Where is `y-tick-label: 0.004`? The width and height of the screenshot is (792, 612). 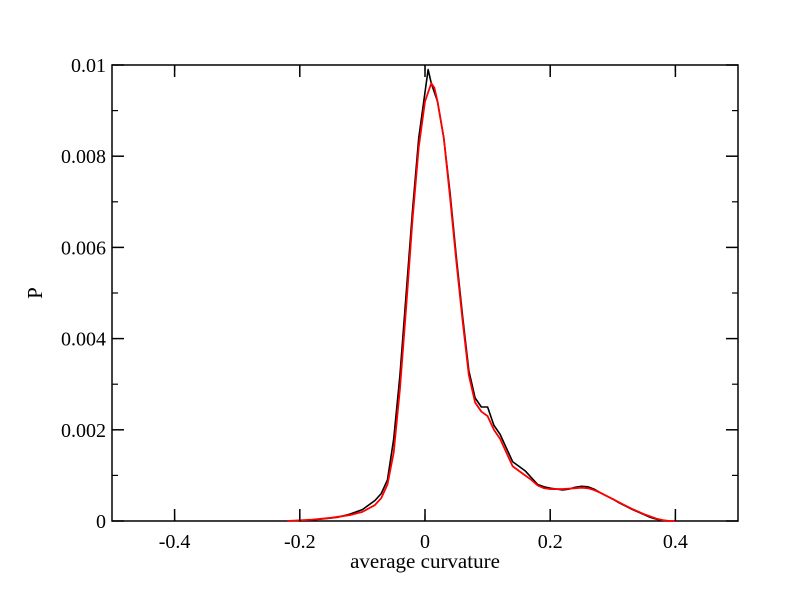
y-tick-label: 0.004 is located at coordinates (83, 340).